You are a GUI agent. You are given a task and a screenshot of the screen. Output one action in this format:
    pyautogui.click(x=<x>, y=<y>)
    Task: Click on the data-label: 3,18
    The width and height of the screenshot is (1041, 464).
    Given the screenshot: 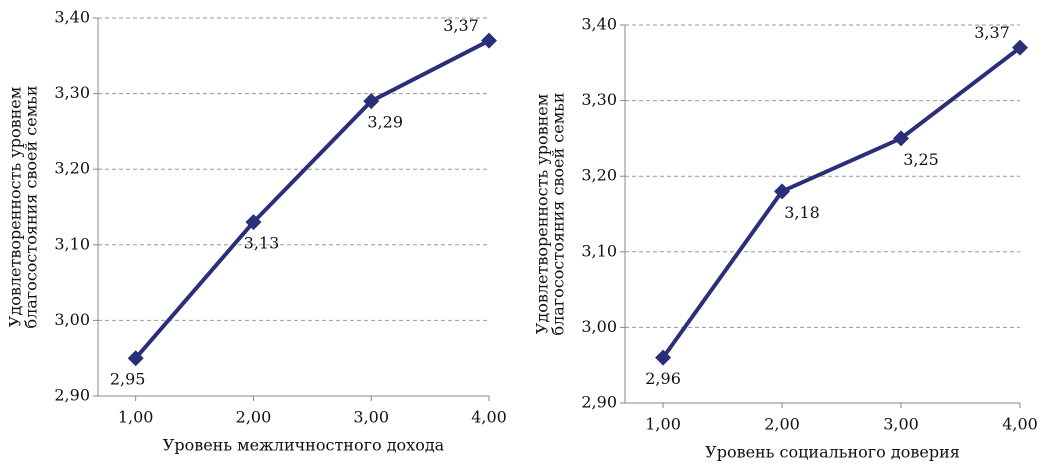 What is the action you would take?
    pyautogui.click(x=802, y=212)
    